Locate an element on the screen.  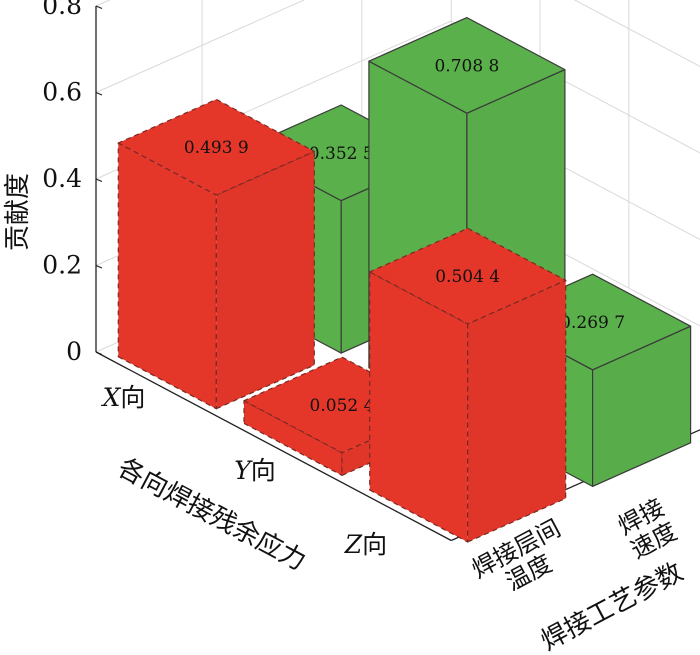
bar-value-label: 0.269 7 is located at coordinates (592, 323).